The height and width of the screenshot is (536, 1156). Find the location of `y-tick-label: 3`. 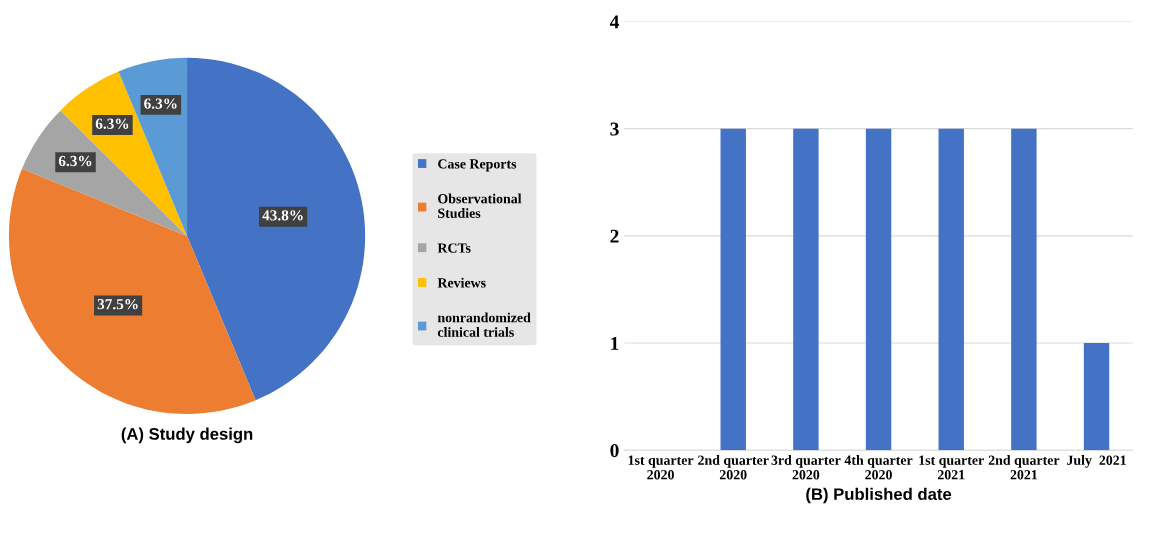

y-tick-label: 3 is located at coordinates (614, 129).